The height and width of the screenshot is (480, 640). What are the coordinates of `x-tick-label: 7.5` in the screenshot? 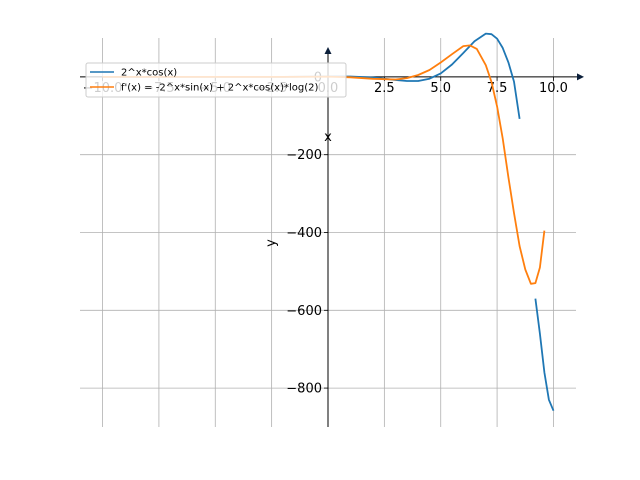 It's located at (497, 88).